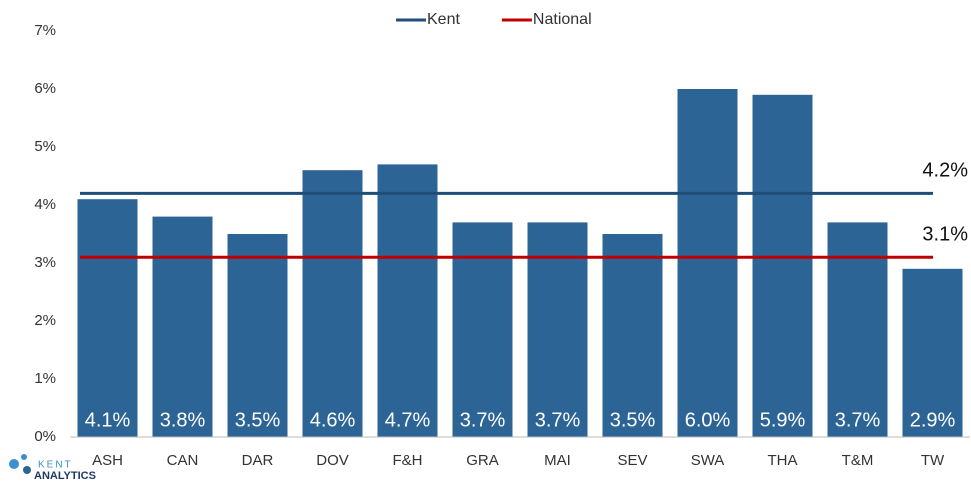 The image size is (971, 482). I want to click on value-label: 4.6%, so click(333, 420).